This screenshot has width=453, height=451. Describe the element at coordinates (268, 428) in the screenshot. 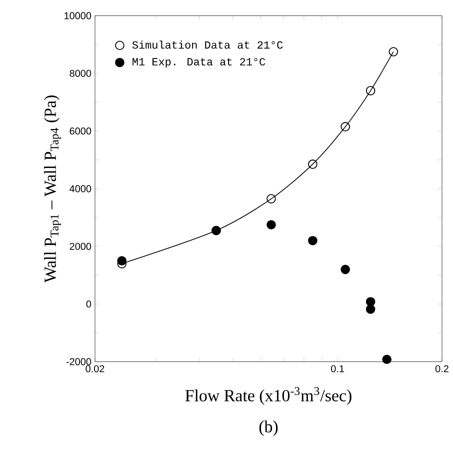

I see `text: (b)` at that location.